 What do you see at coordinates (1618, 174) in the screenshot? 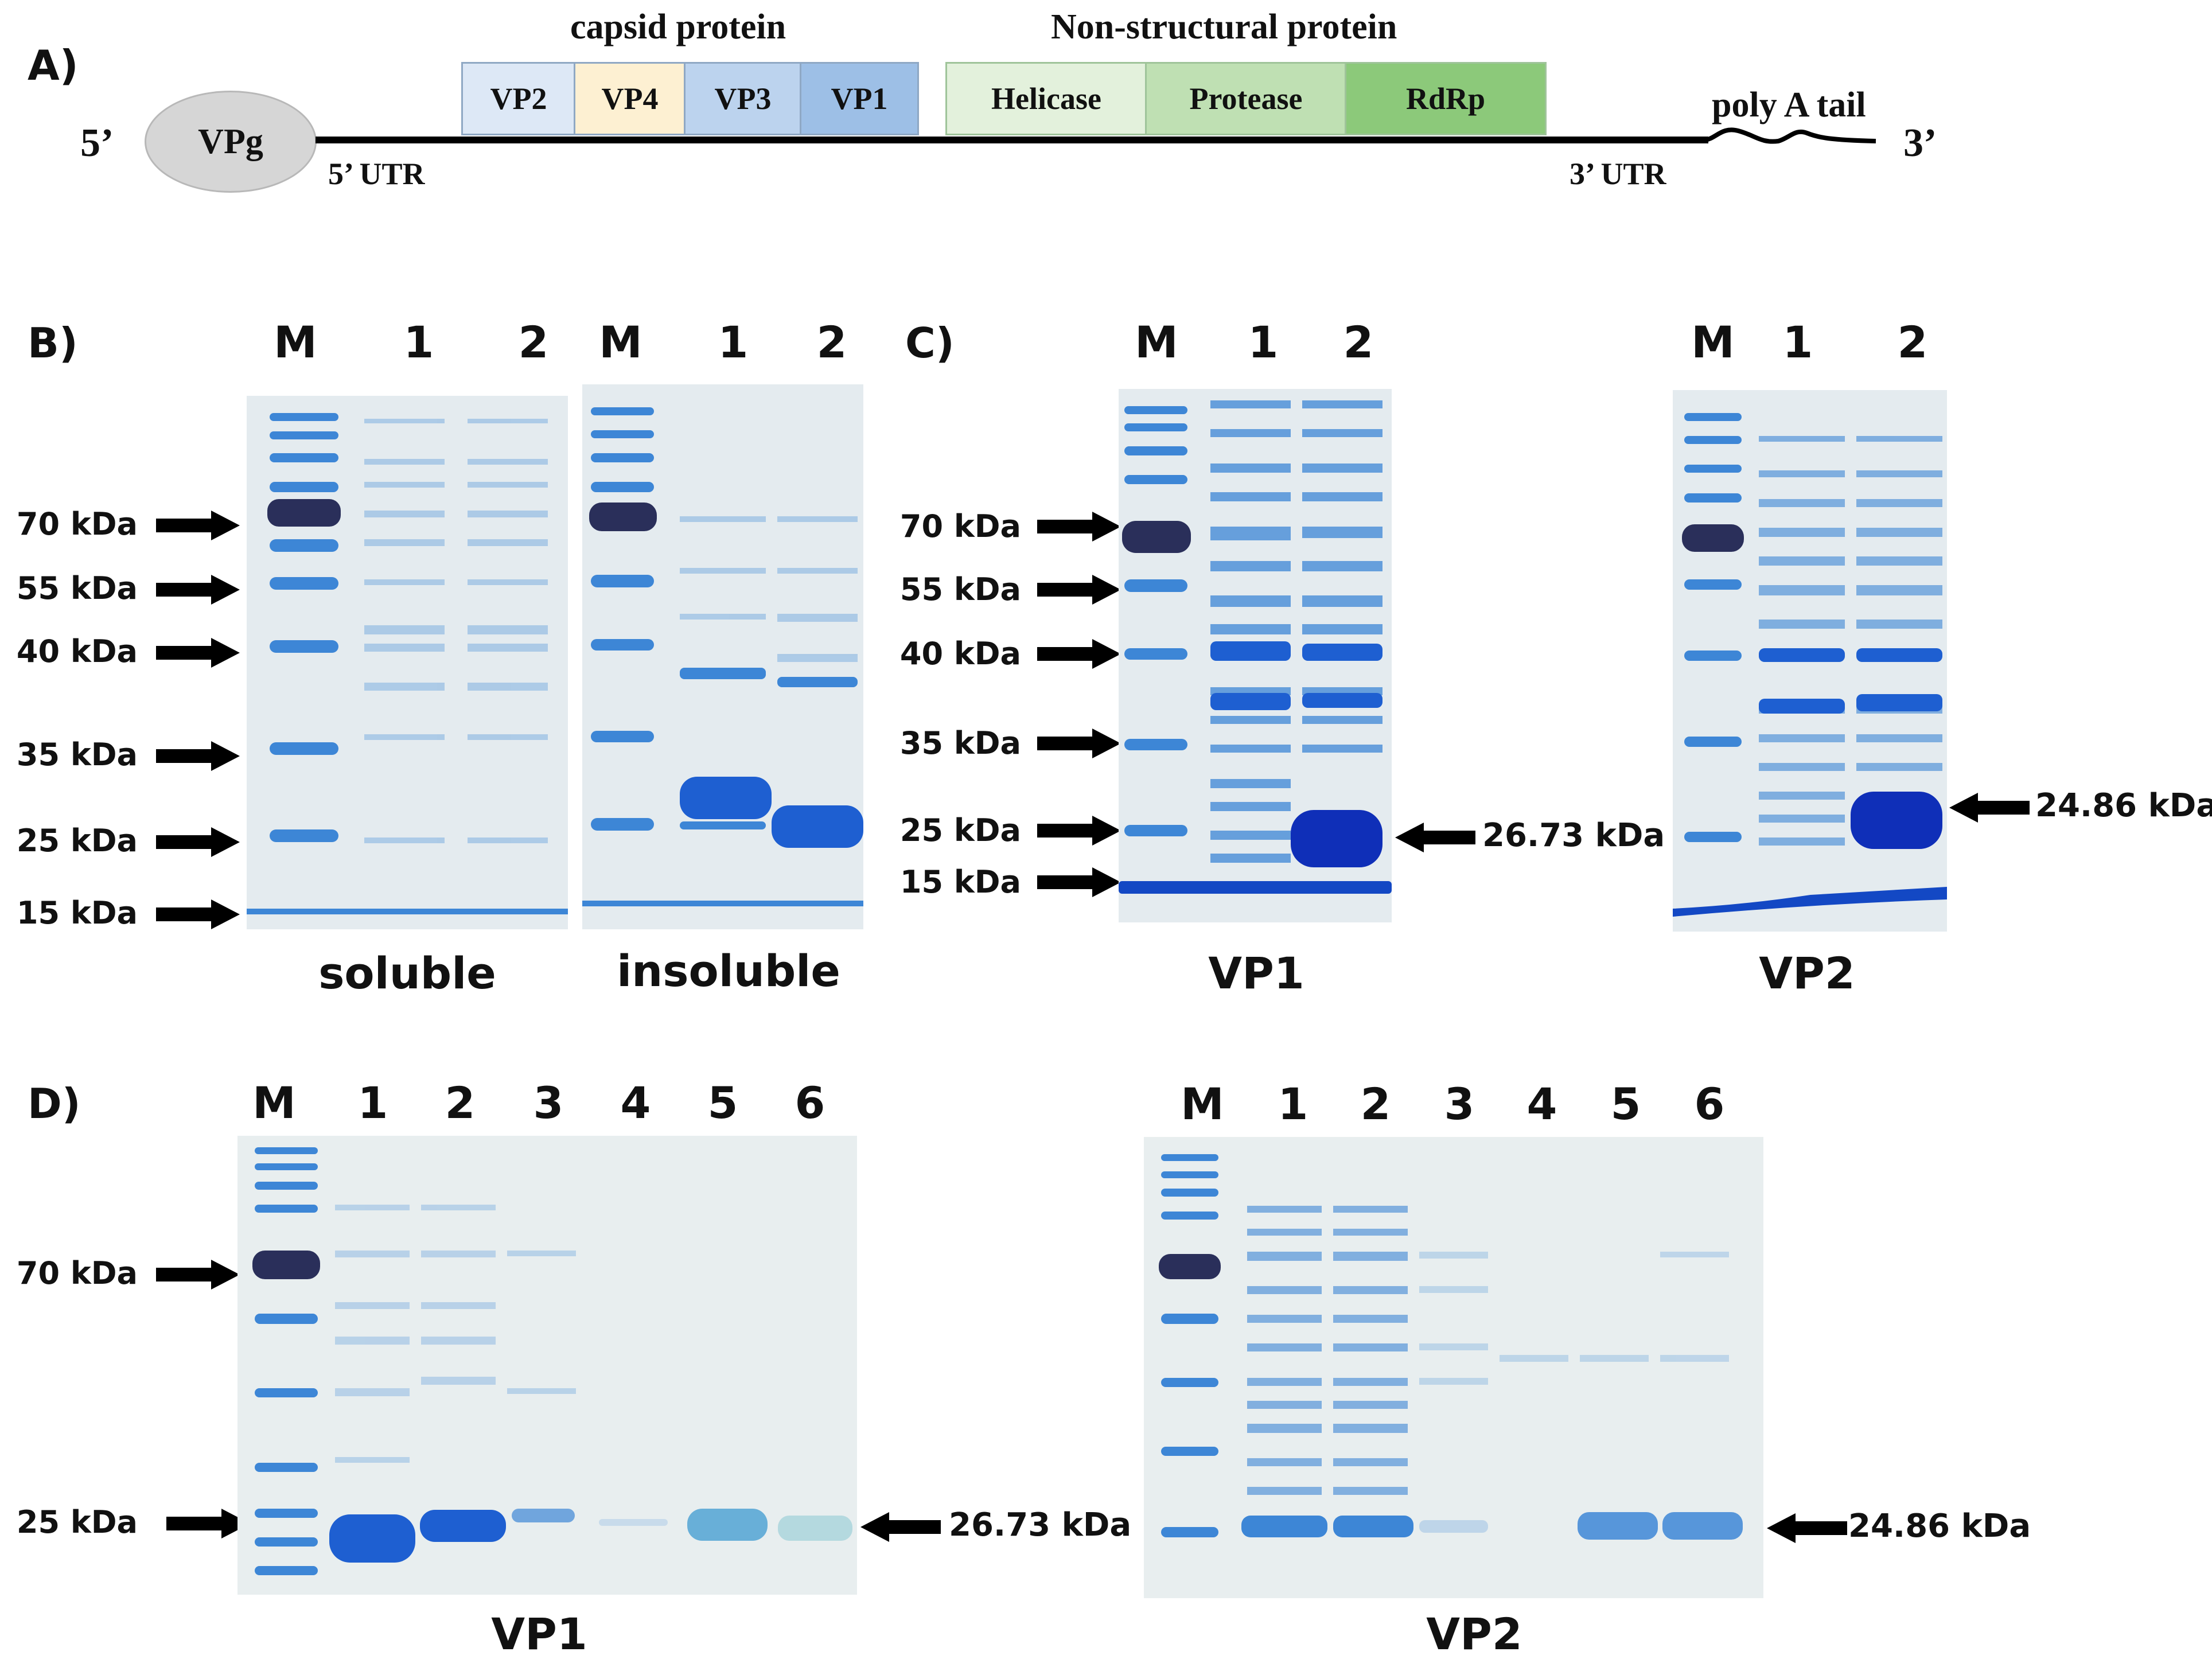
I see `utr3-label: 3’ UTR` at bounding box center [1618, 174].